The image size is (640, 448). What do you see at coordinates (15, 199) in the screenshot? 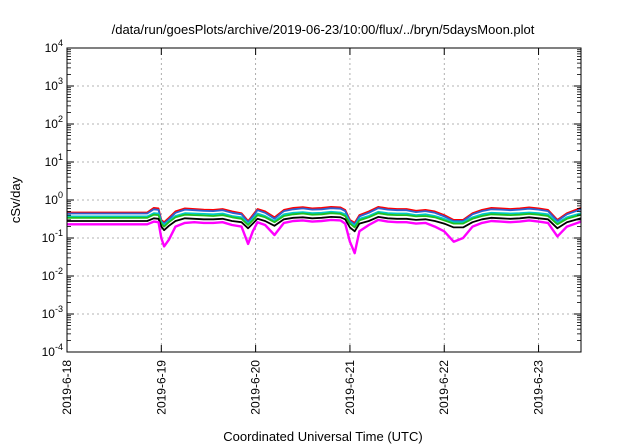
I see `y-axis-label: cSv/day` at bounding box center [15, 199].